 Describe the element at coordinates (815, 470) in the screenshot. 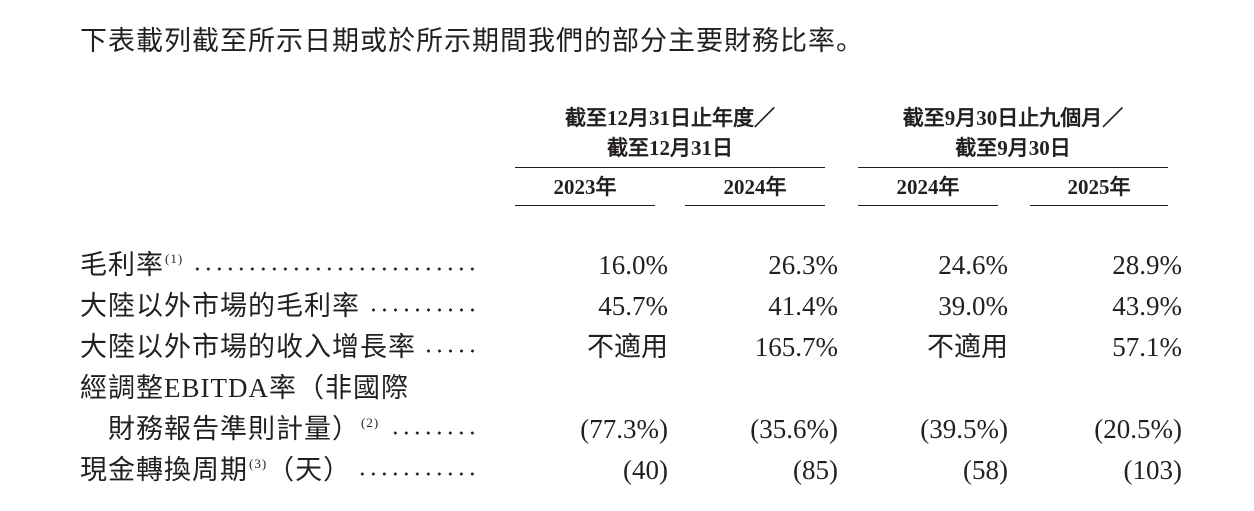

I see `cell-value: (85)` at that location.